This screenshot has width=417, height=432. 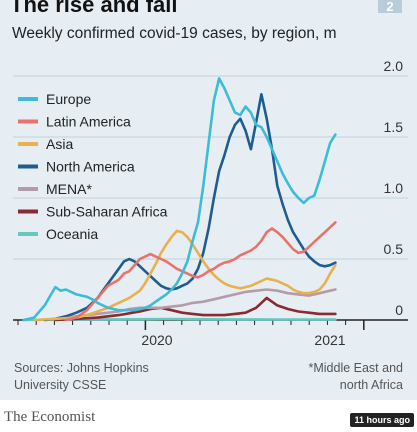 I want to click on legend-label: Sub-Saharan Africa, so click(x=107, y=212).